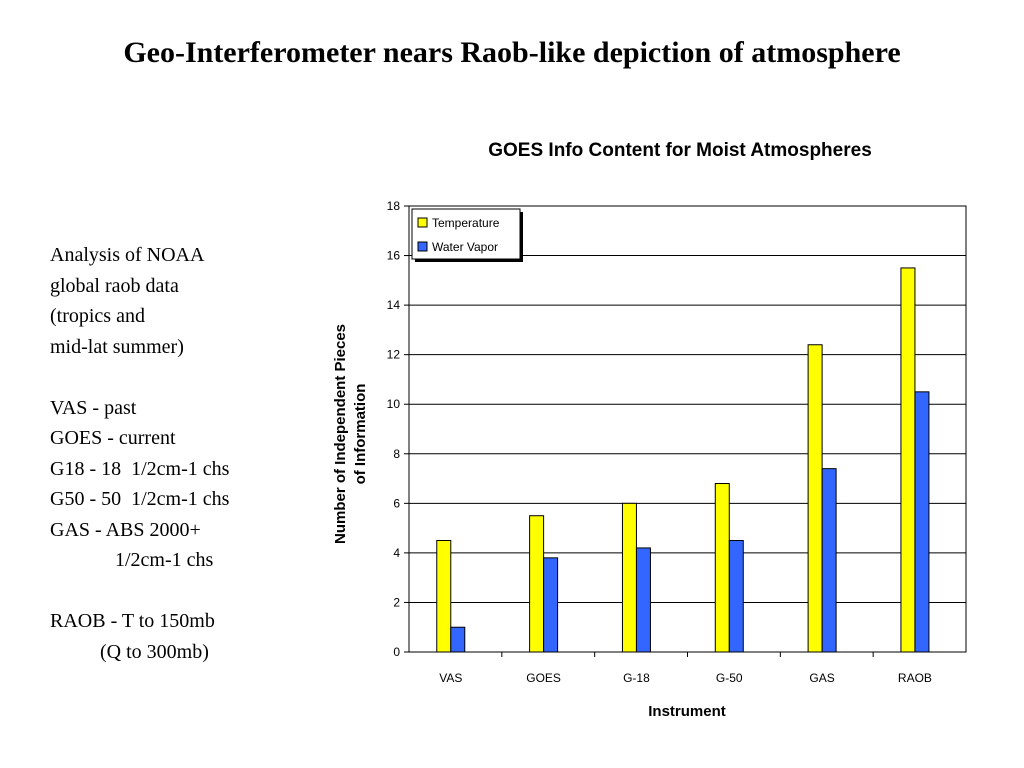 This screenshot has width=1024, height=768. What do you see at coordinates (93, 407) in the screenshot?
I see `notes-line: VAS - past` at bounding box center [93, 407].